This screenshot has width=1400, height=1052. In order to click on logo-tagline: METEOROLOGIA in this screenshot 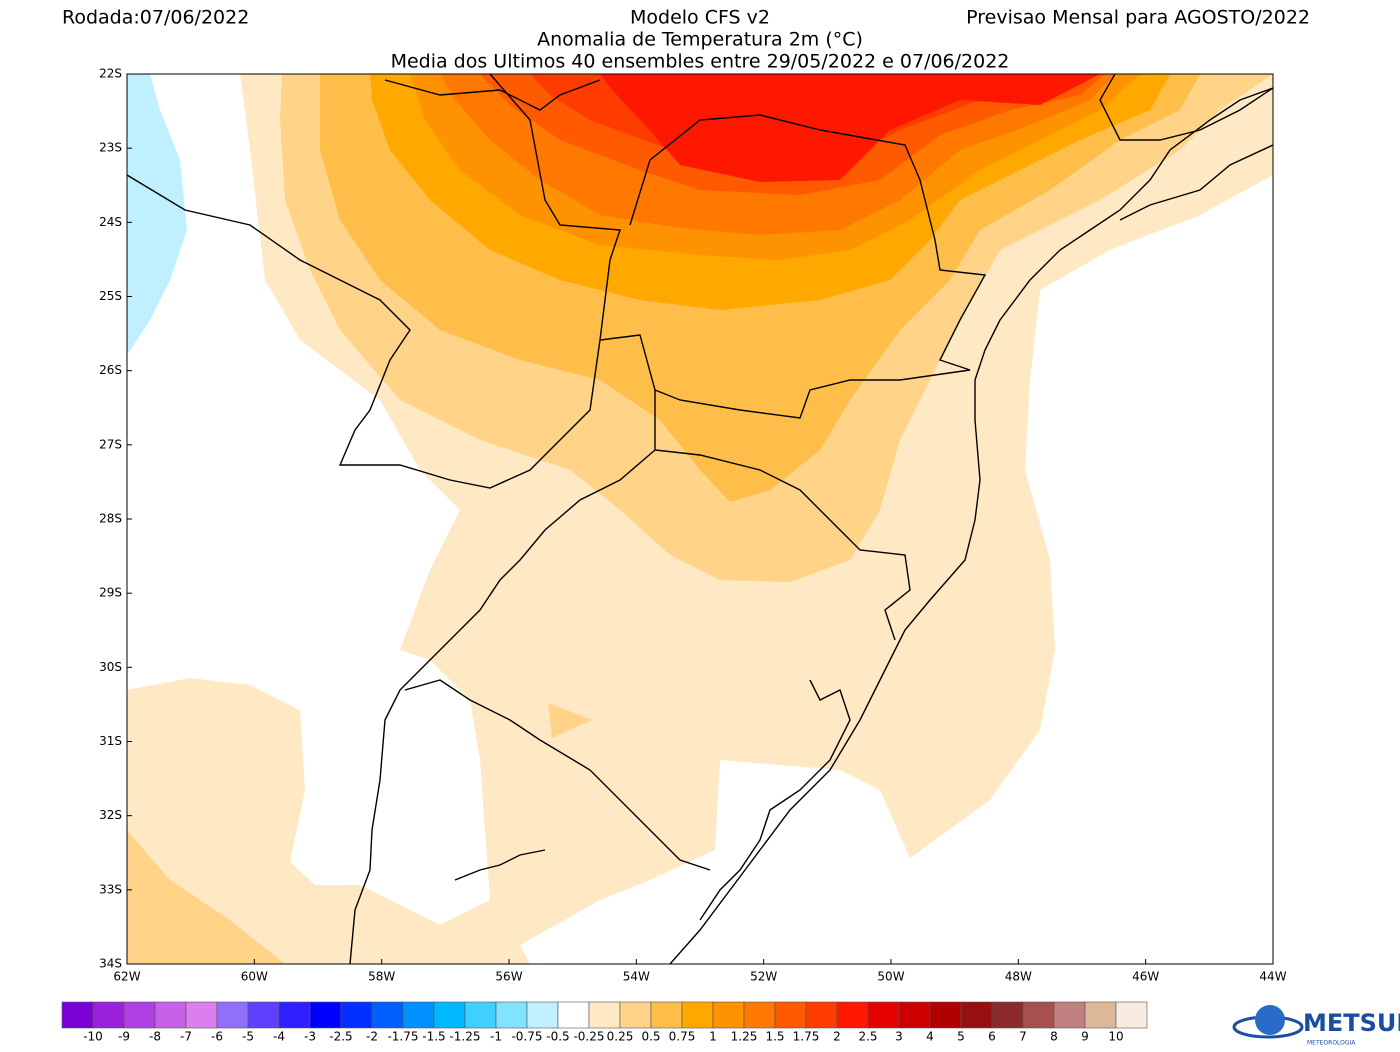, I will do `click(1331, 1043)`.